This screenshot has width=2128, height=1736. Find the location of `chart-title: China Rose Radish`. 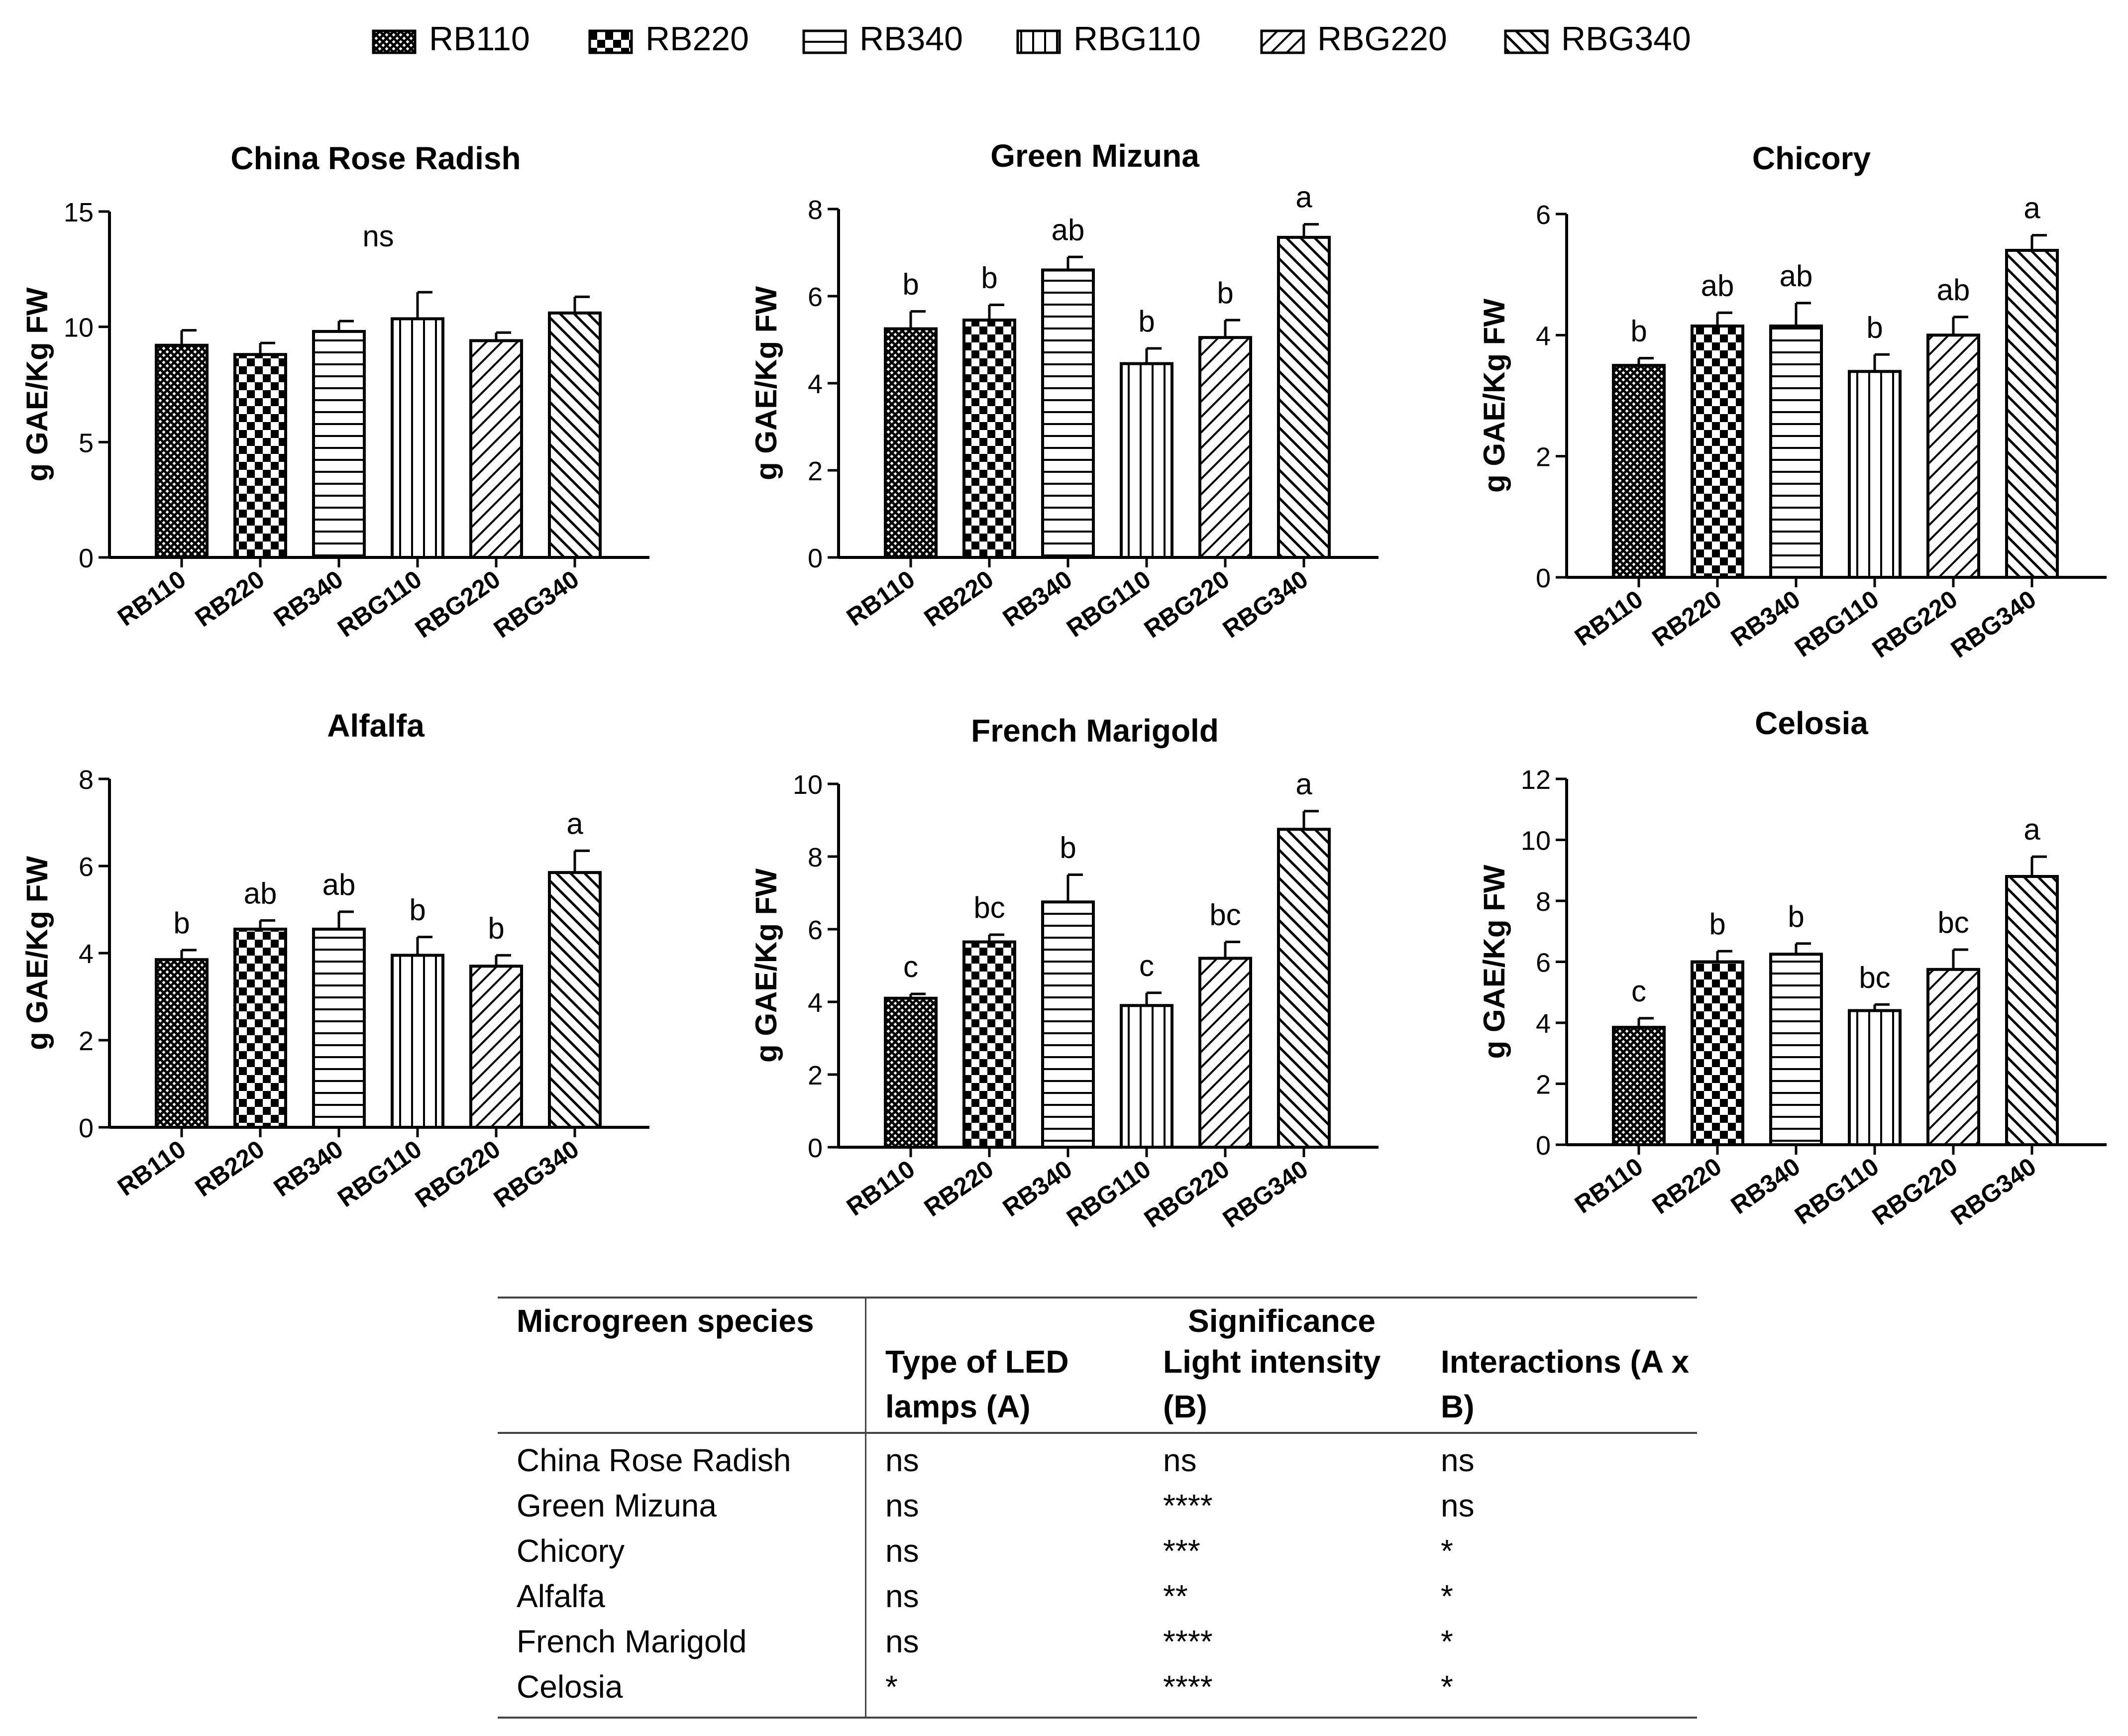

chart-title: China Rose Radish is located at coordinates (376, 158).